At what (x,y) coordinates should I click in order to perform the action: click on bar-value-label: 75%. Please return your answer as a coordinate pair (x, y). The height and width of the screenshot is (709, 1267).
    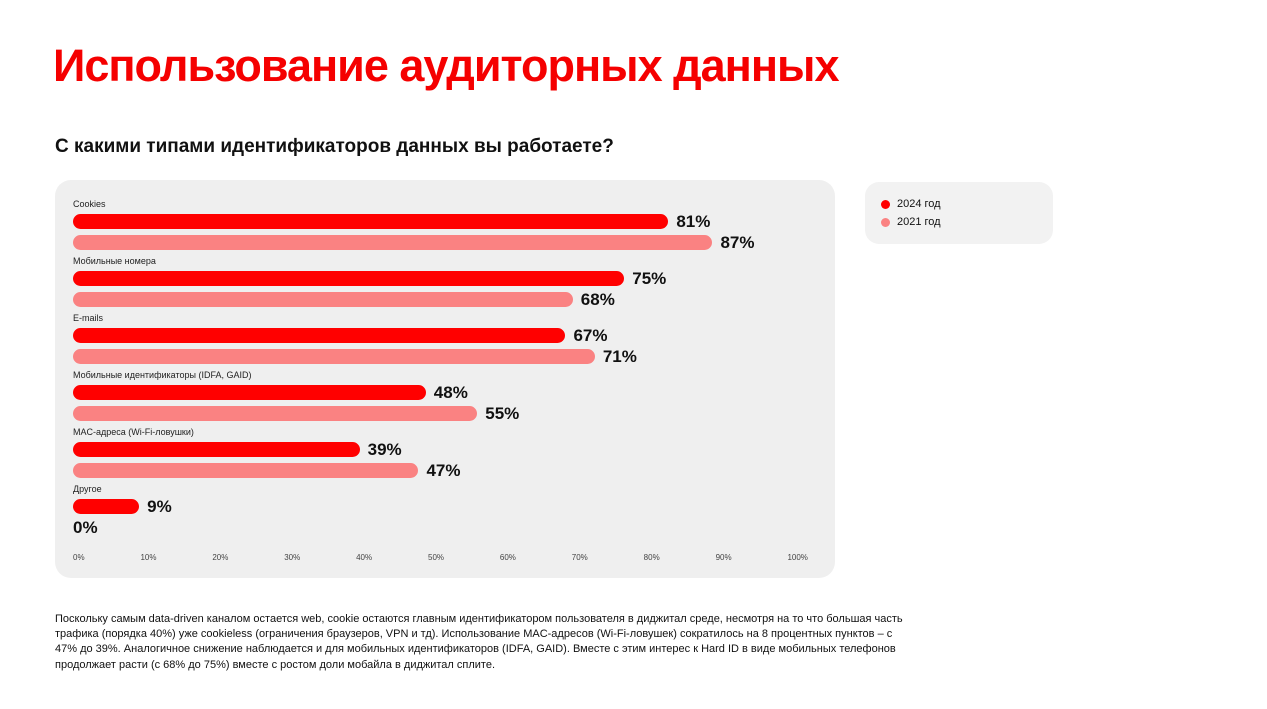
    Looking at the image, I should click on (649, 278).